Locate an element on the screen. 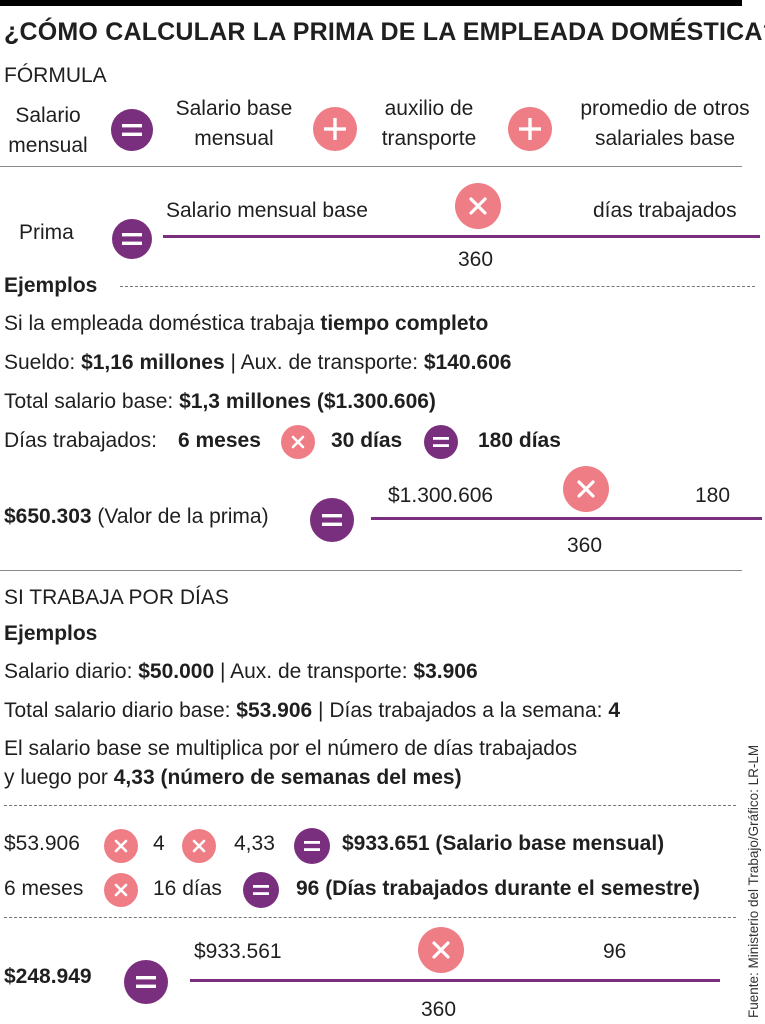  example2-numerator-left: $933.561 is located at coordinates (238, 951).